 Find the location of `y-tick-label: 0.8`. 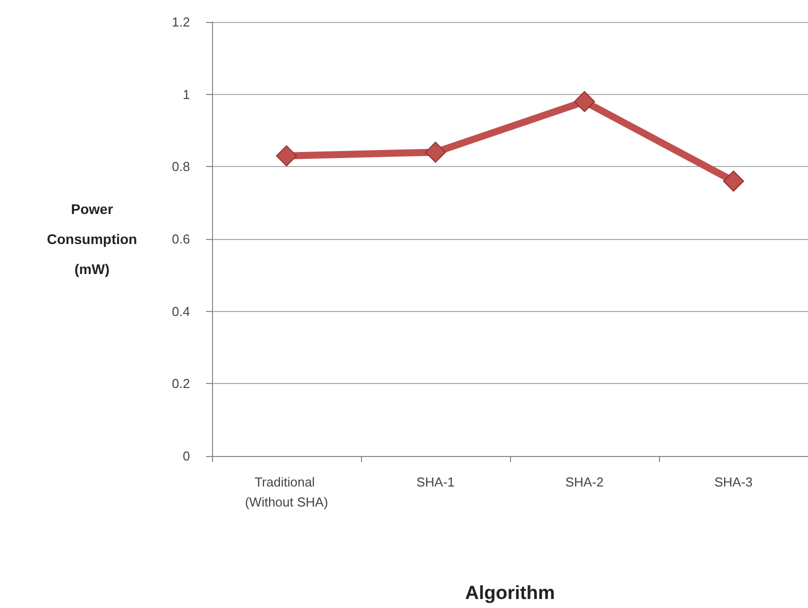

y-tick-label: 0.8 is located at coordinates (181, 166).